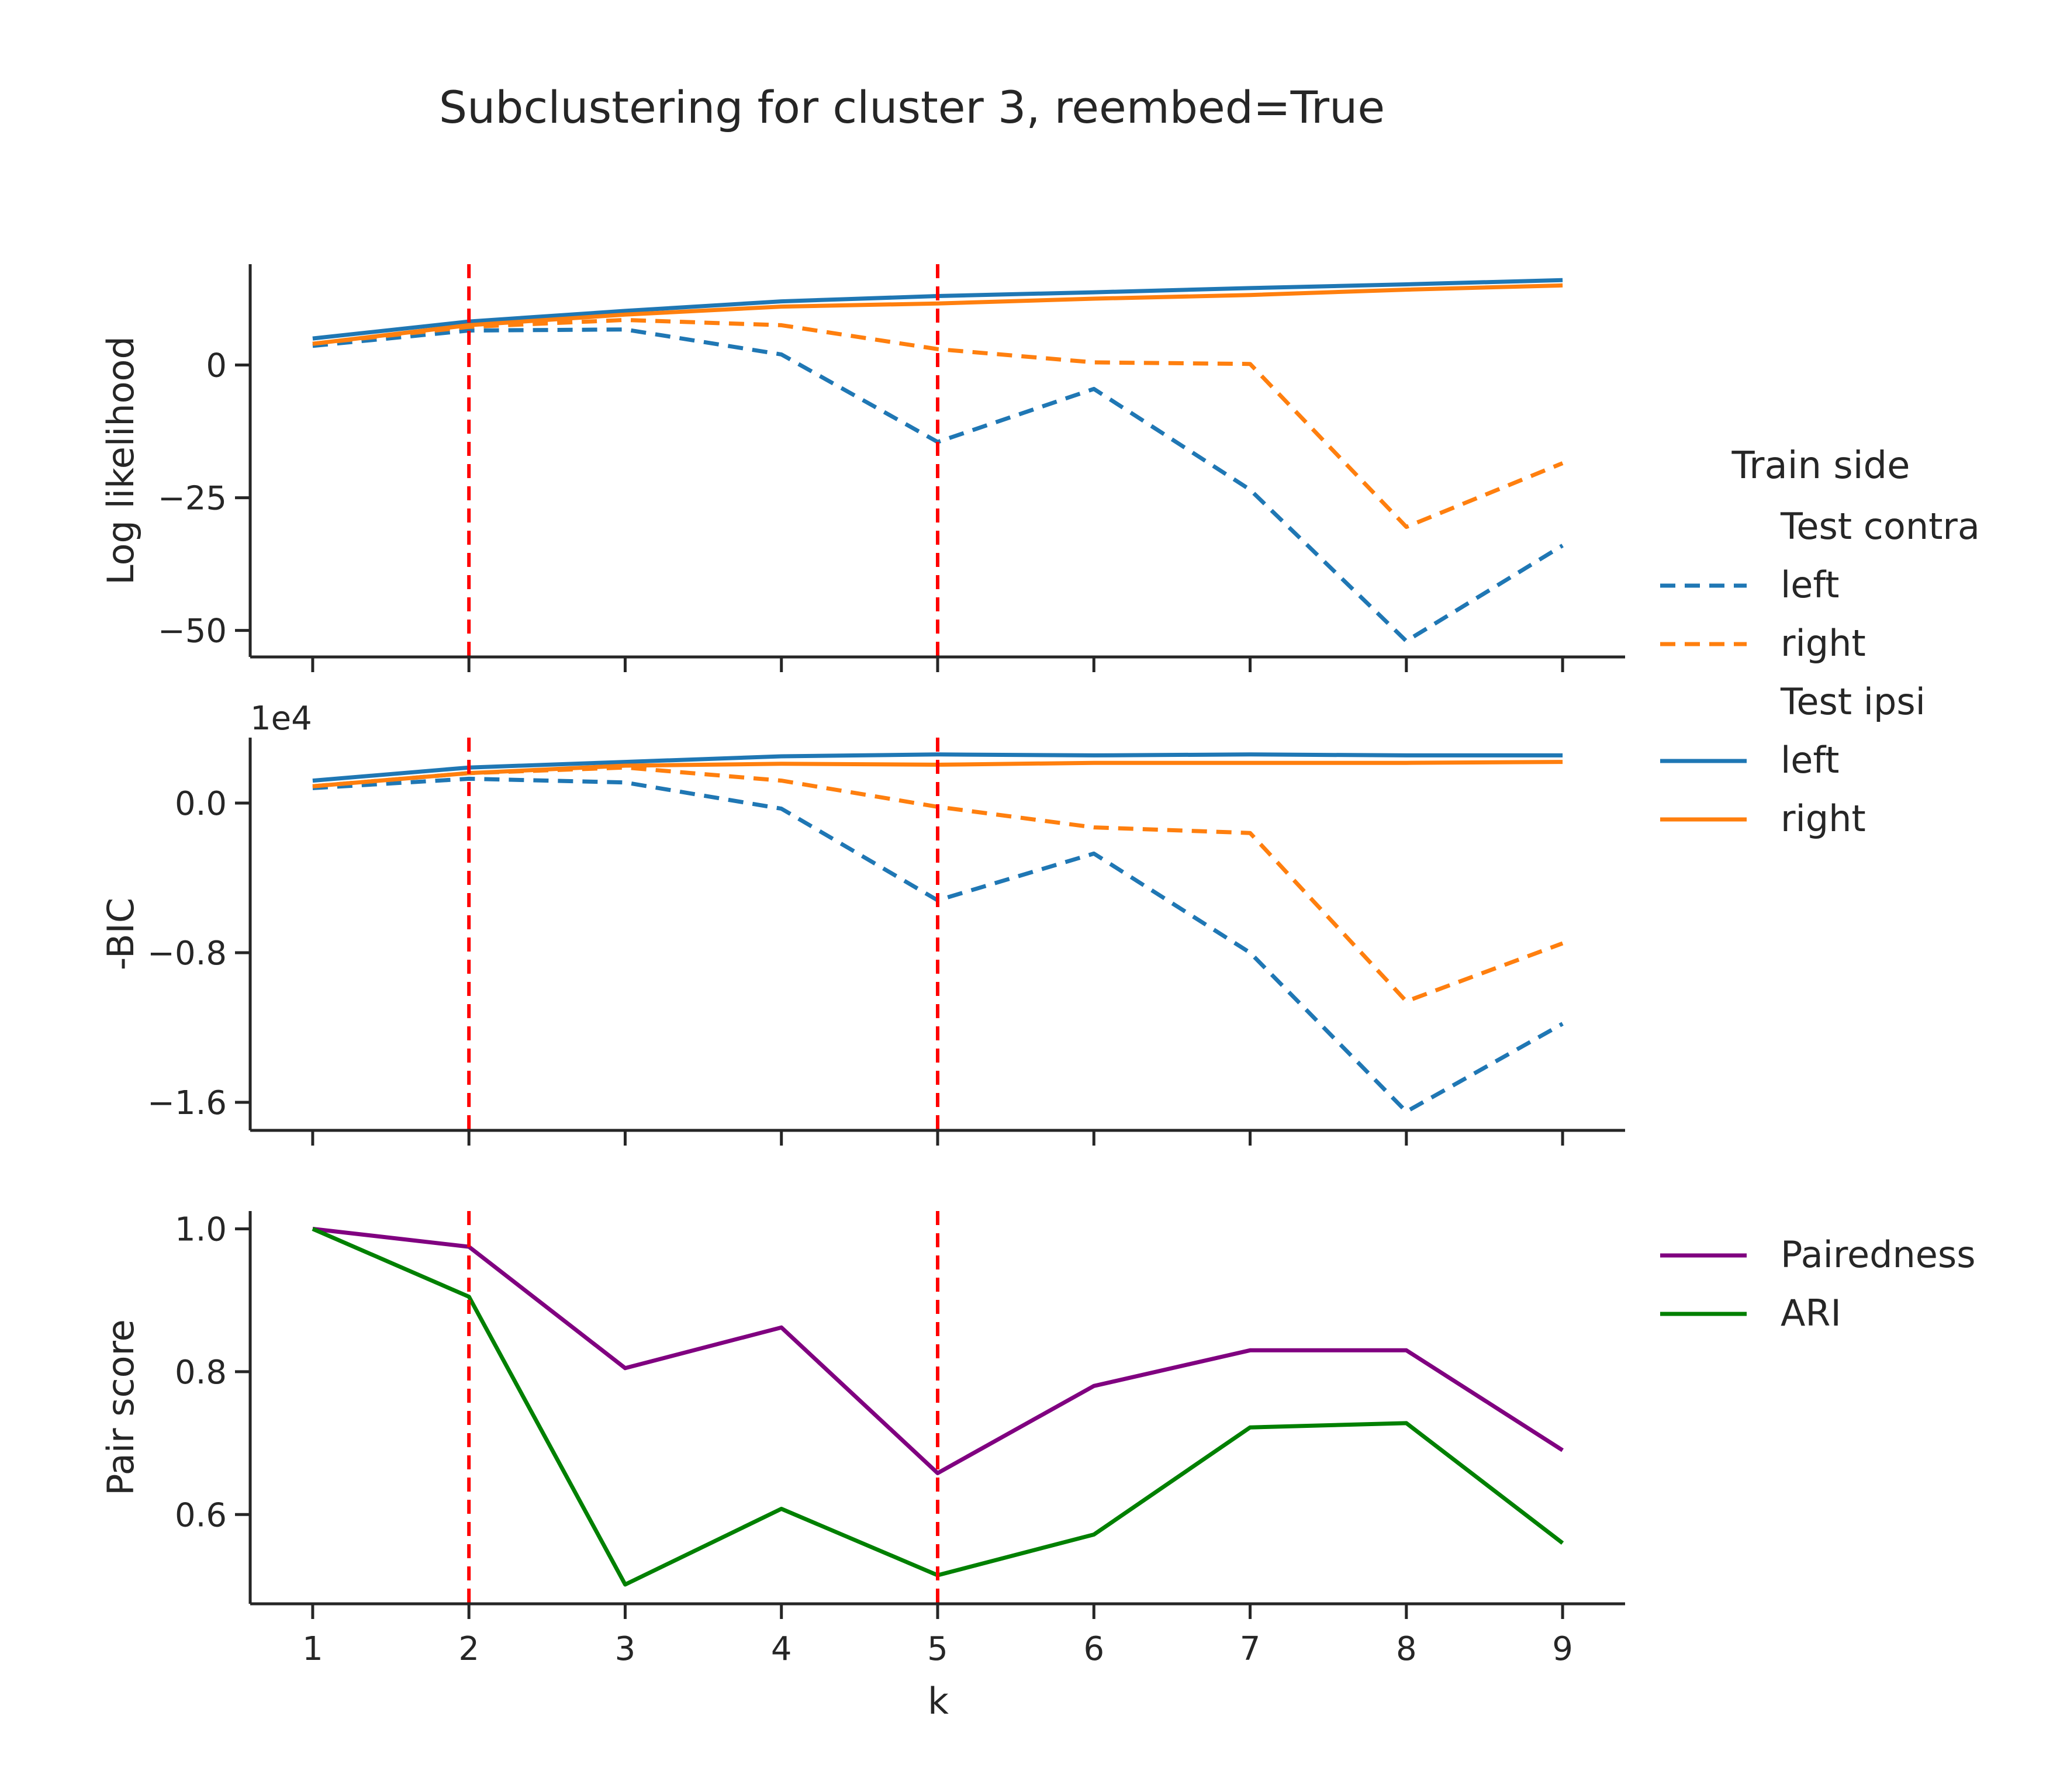  Describe the element at coordinates (201, 1515) in the screenshot. I see `y-tick-label: 0.6` at that location.